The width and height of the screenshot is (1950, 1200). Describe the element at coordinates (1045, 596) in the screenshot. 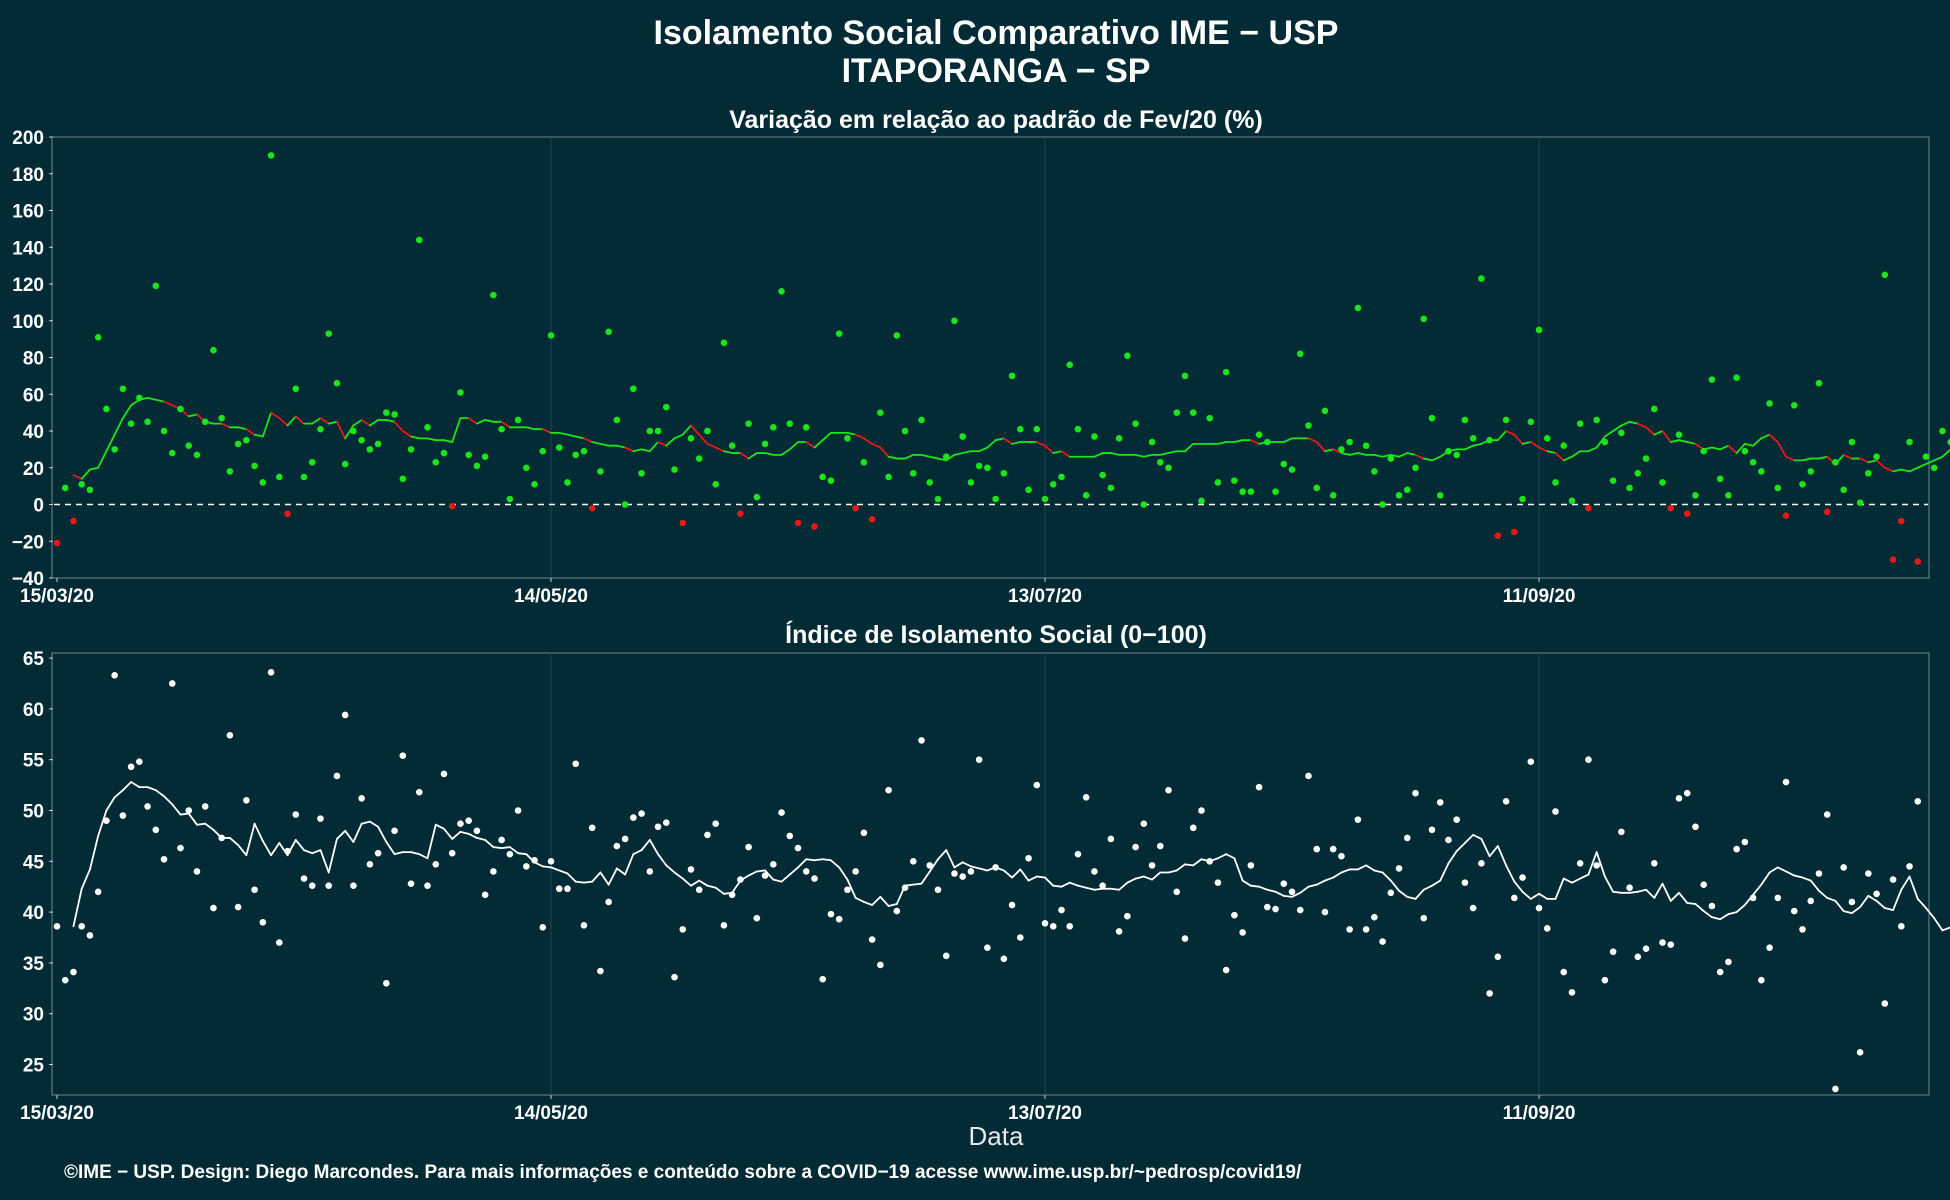

I see `x-tick-label: 13/07/20` at that location.